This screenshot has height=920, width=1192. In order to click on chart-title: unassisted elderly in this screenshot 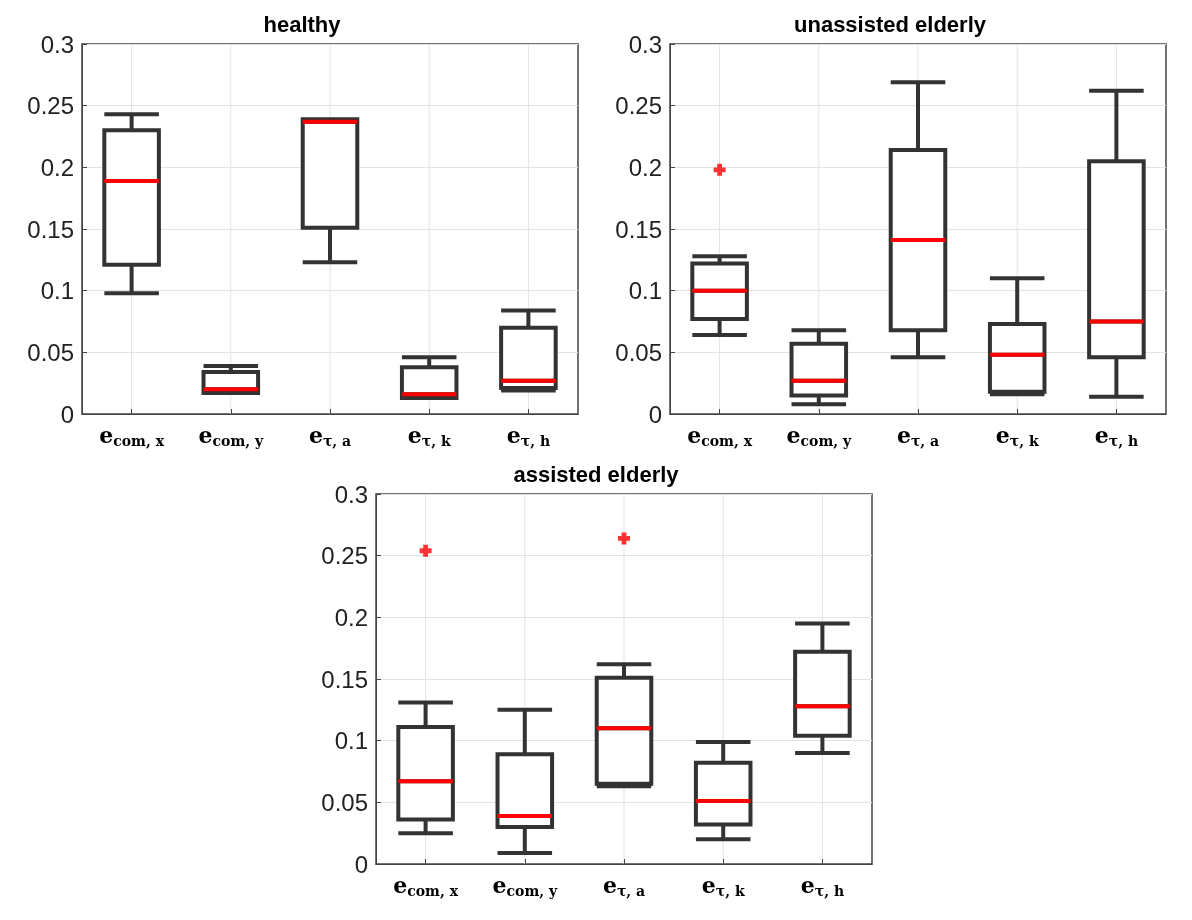, I will do `click(890, 24)`.